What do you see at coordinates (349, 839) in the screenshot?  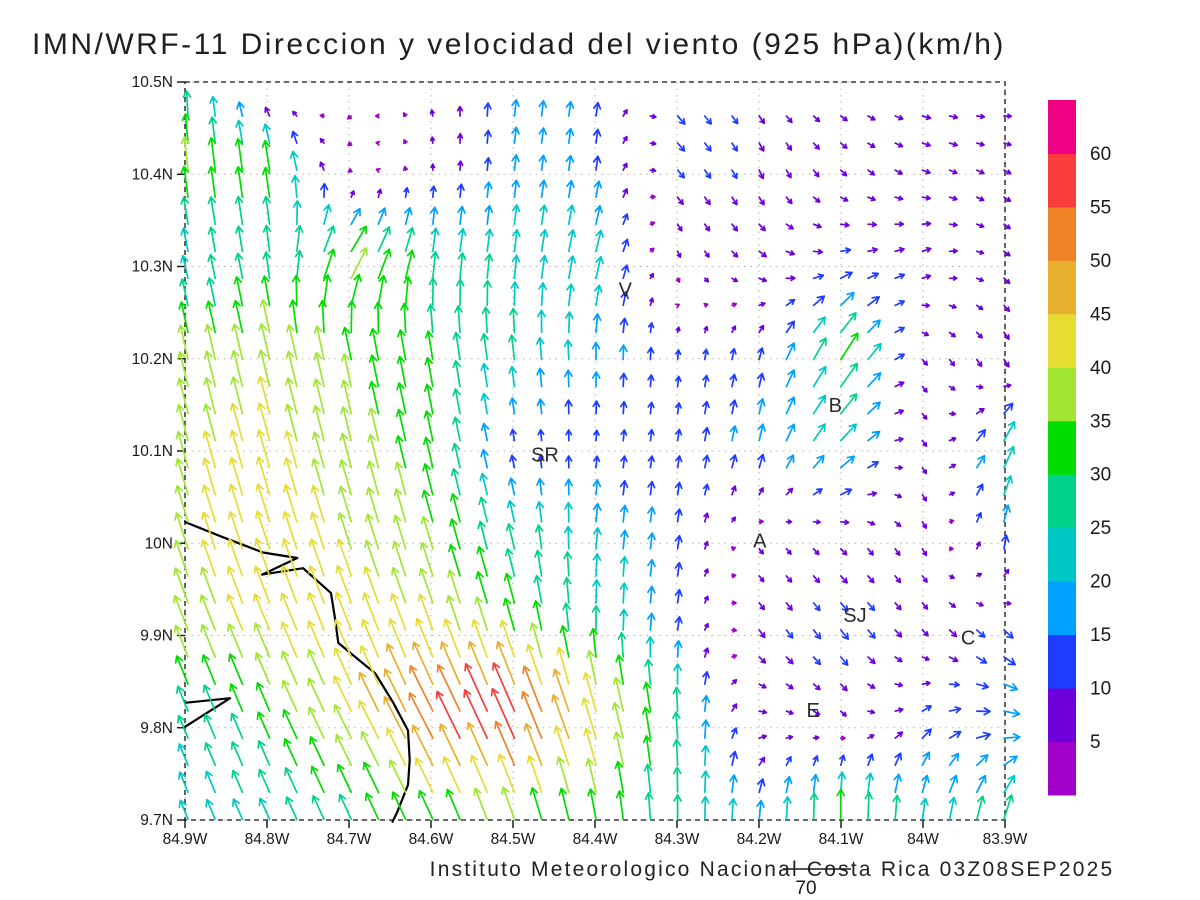 I see `x-tick-label: 84.7W` at bounding box center [349, 839].